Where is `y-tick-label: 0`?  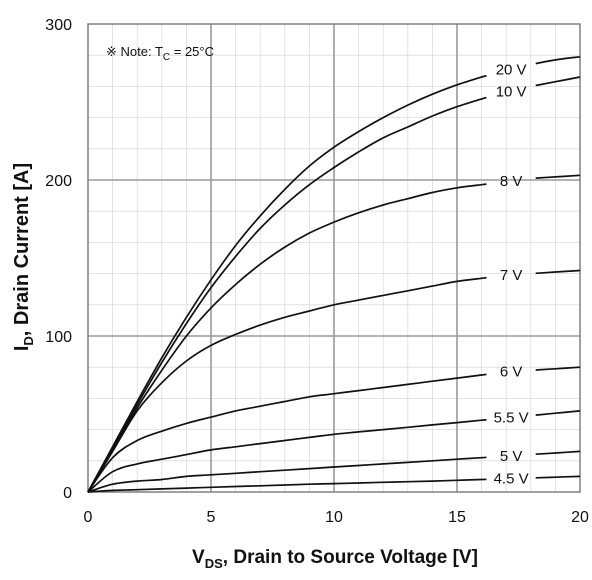
y-tick-label: 0 is located at coordinates (67, 493).